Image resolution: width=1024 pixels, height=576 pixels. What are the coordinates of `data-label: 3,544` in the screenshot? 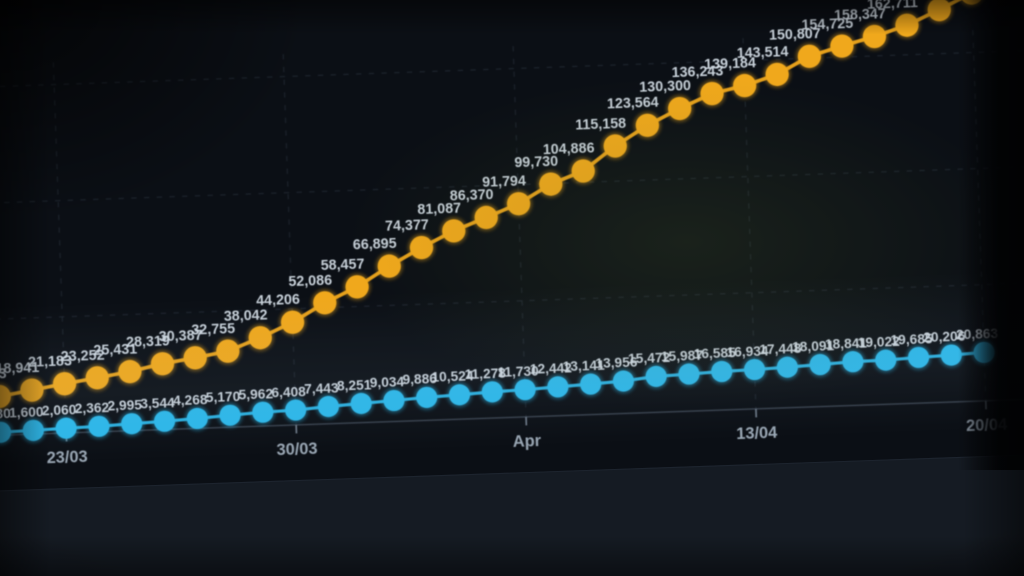 It's located at (157, 403).